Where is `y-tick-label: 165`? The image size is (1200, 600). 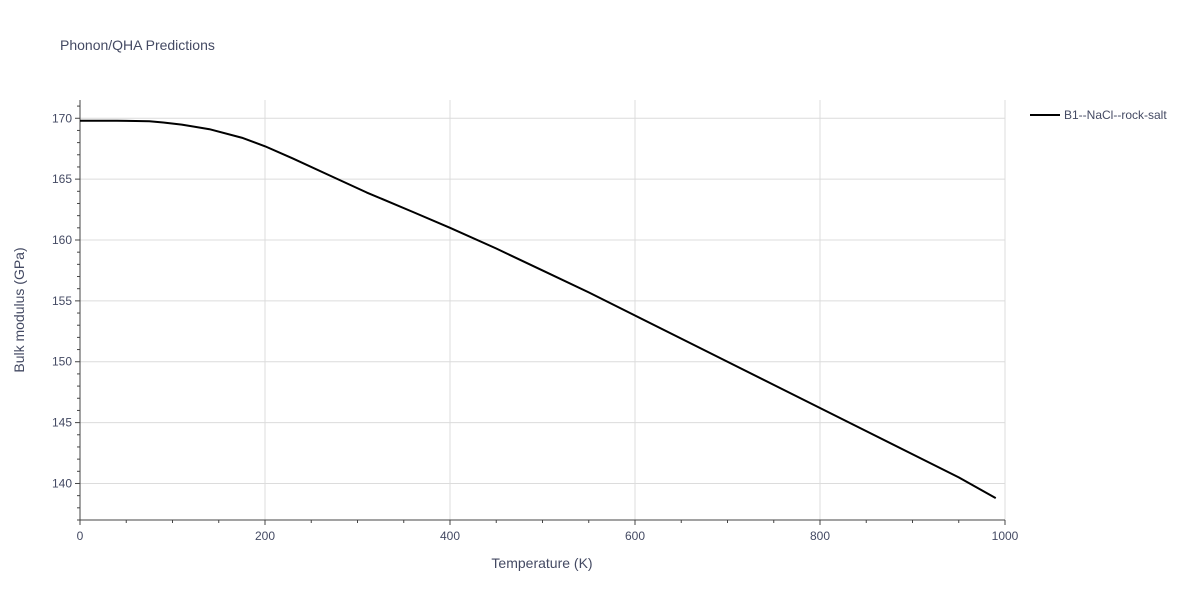 y-tick-label: 165 is located at coordinates (62, 179).